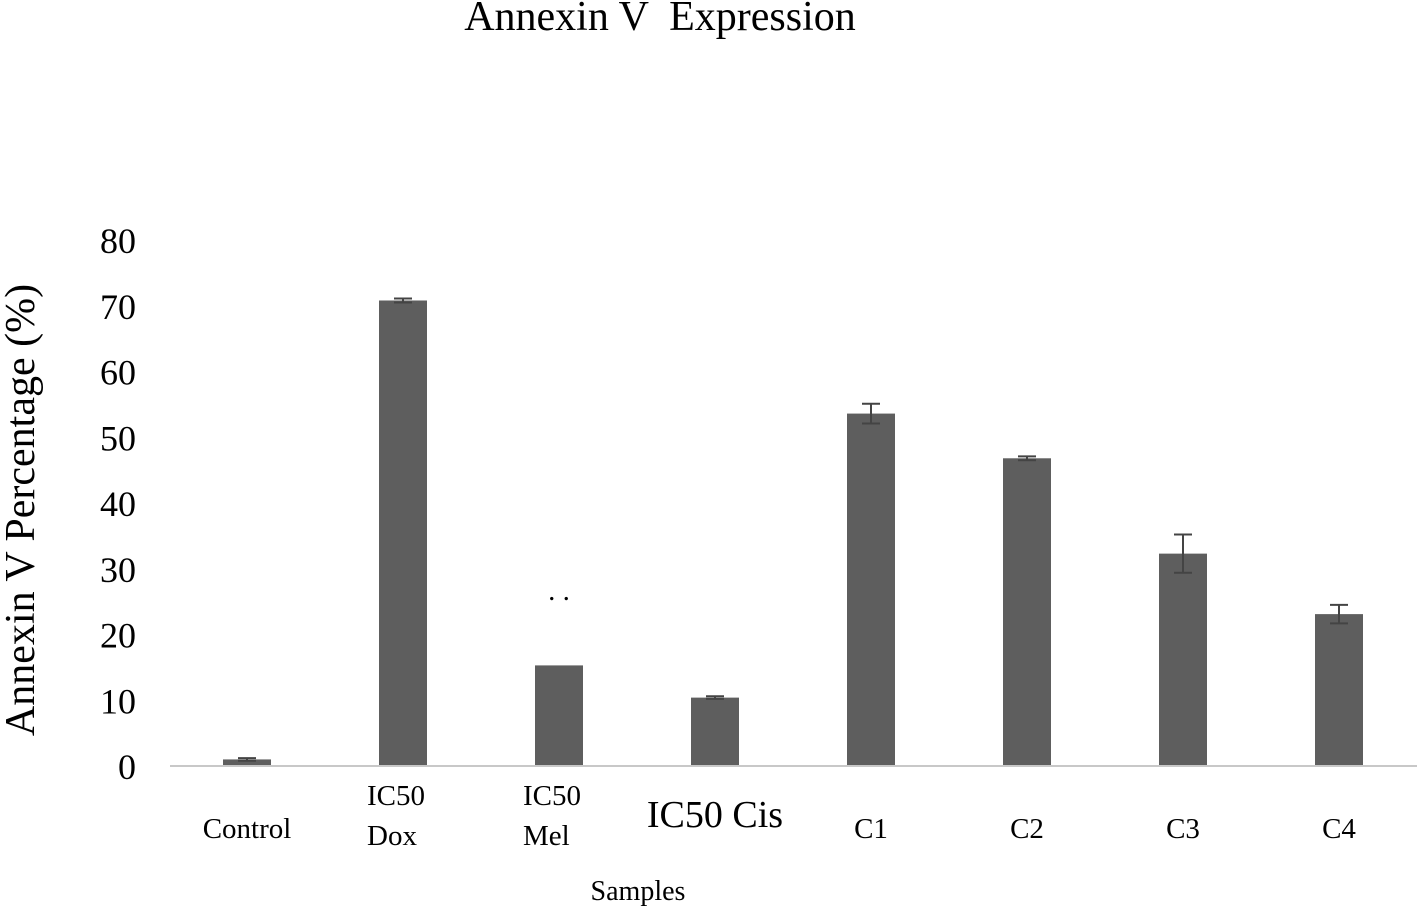 This screenshot has width=1417, height=909. Describe the element at coordinates (660, 20) in the screenshot. I see `chart-title: Annexin V Expression` at that location.